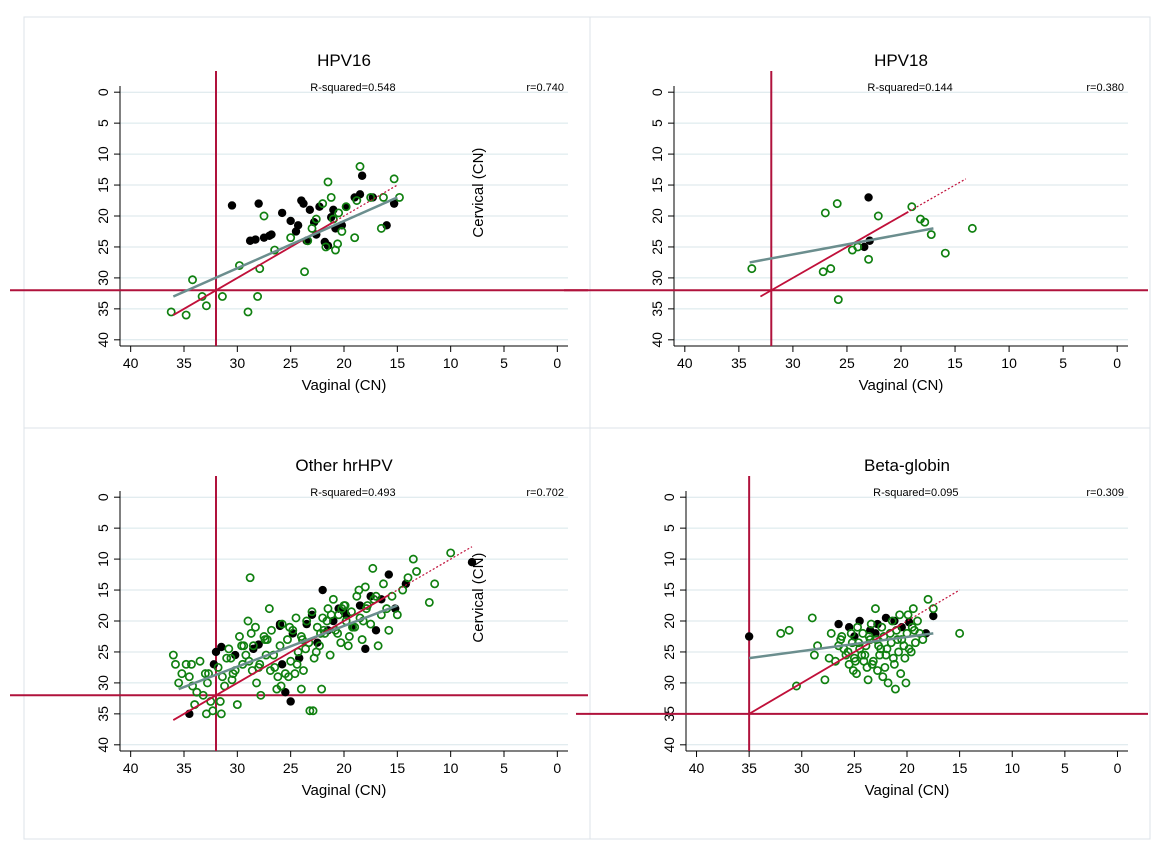  Describe the element at coordinates (657, 92) in the screenshot. I see `y-tick-label: 0` at that location.